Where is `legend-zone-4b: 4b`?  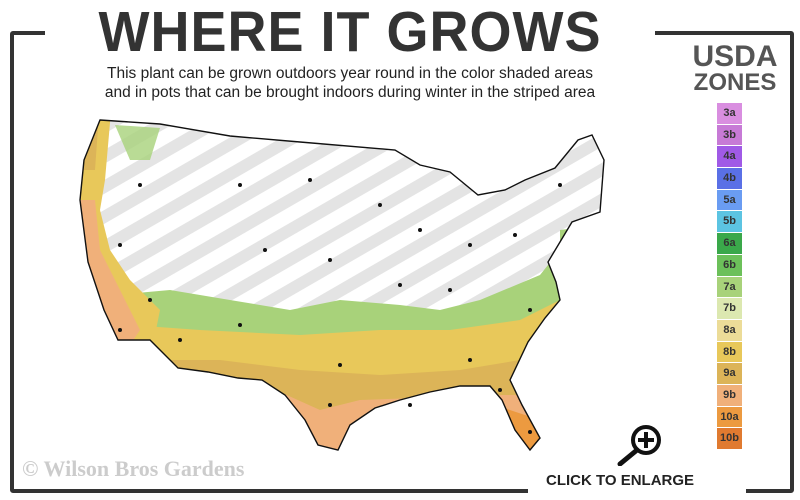 legend-zone-4b: 4b is located at coordinates (729, 179).